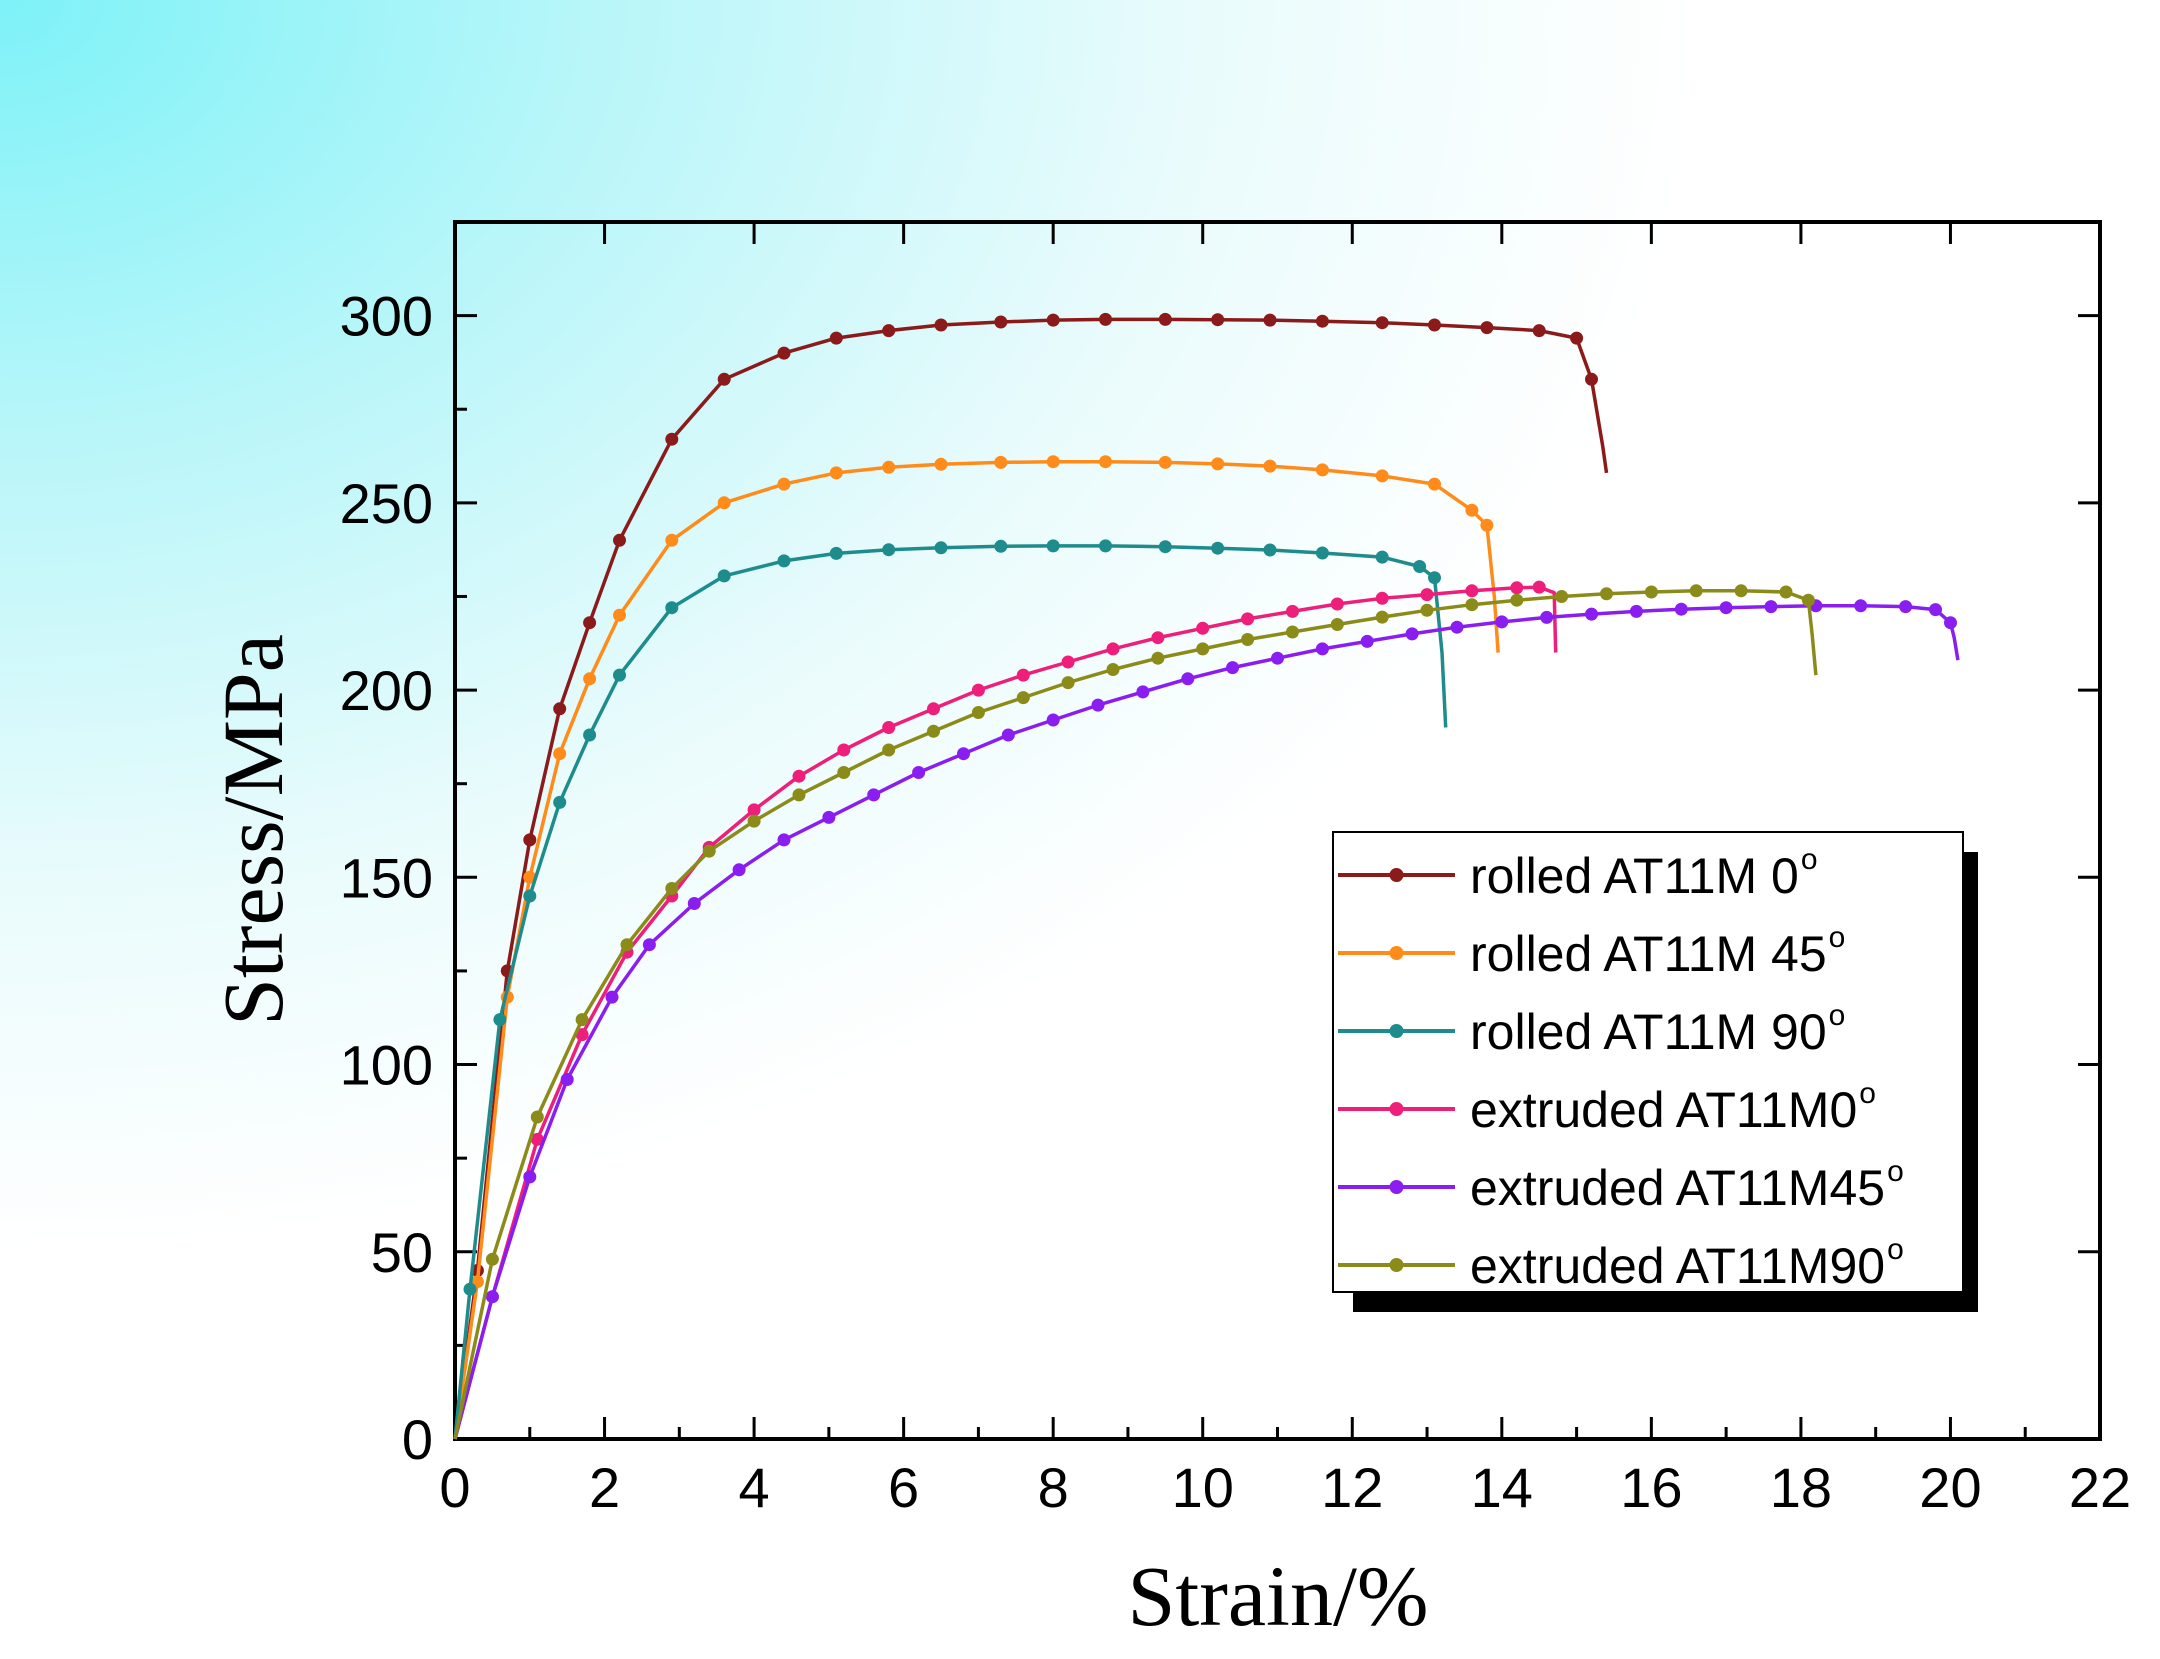  Describe the element at coordinates (417, 1439) in the screenshot. I see `y-tick-label: 0` at that location.